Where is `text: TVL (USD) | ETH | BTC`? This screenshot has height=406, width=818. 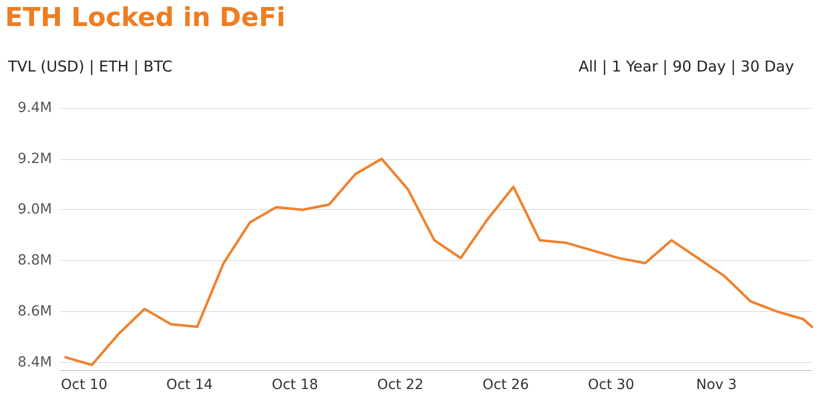 text: TVL (USD) | ETH | BTC is located at coordinates (89, 67).